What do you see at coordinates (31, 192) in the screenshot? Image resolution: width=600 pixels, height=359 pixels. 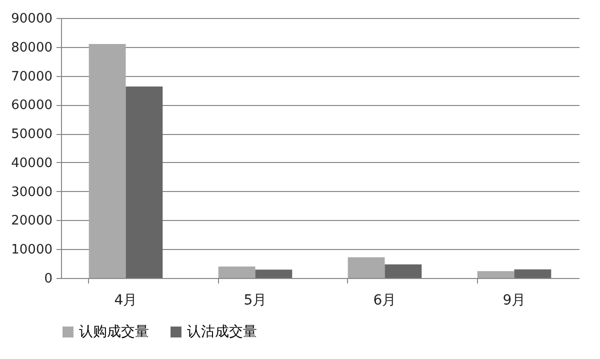 I see `y-tick-label: 30000` at bounding box center [31, 192].